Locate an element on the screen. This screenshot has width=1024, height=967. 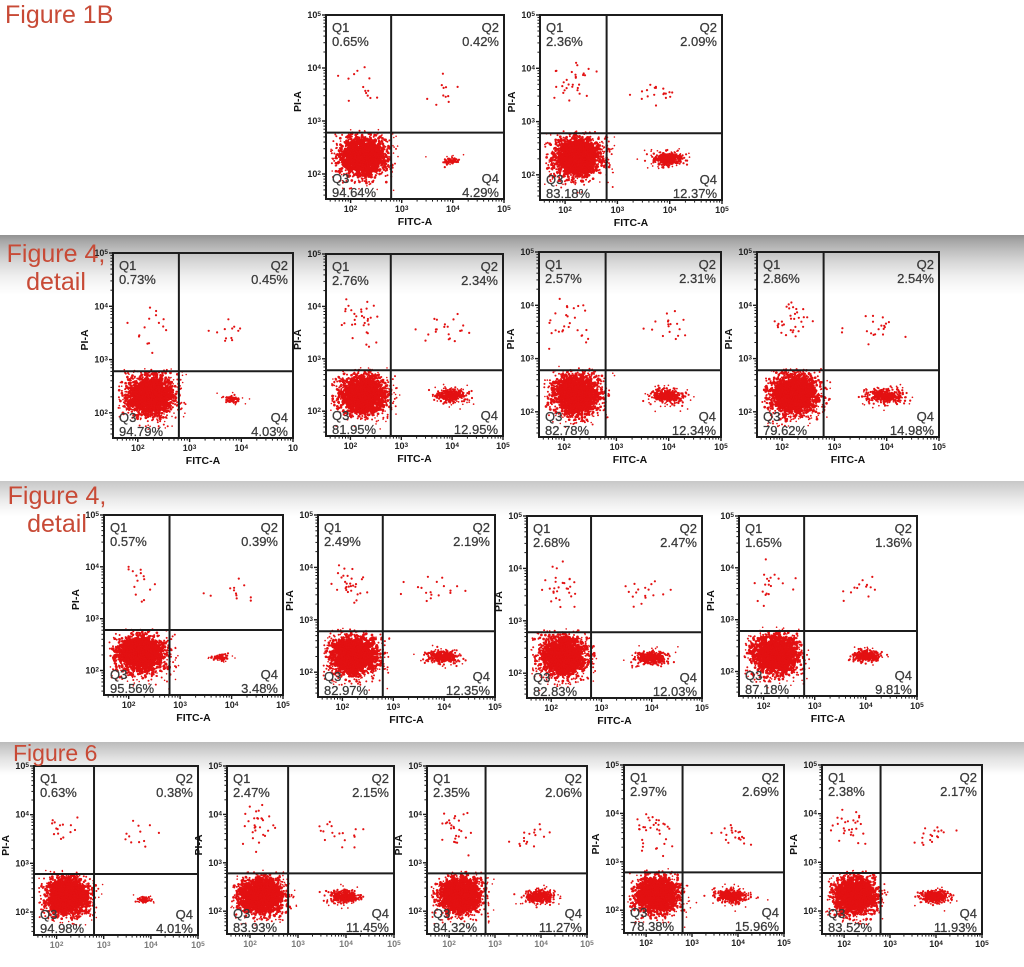
svg-text: 4.29% is located at coordinates (480, 192).